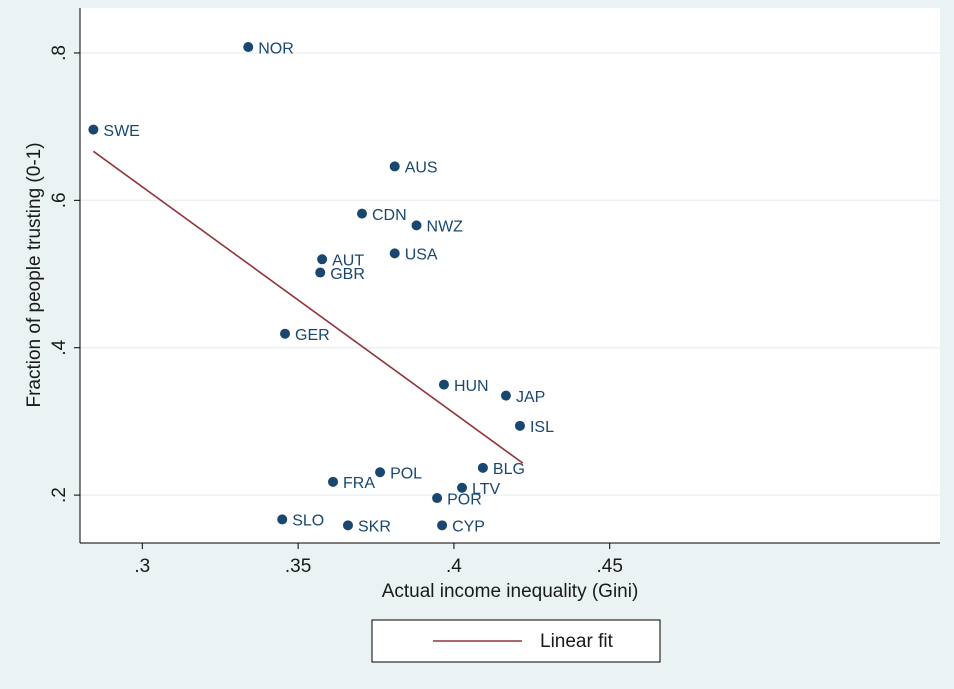 The width and height of the screenshot is (954, 689). What do you see at coordinates (374, 527) in the screenshot?
I see `point-label: SKR` at bounding box center [374, 527].